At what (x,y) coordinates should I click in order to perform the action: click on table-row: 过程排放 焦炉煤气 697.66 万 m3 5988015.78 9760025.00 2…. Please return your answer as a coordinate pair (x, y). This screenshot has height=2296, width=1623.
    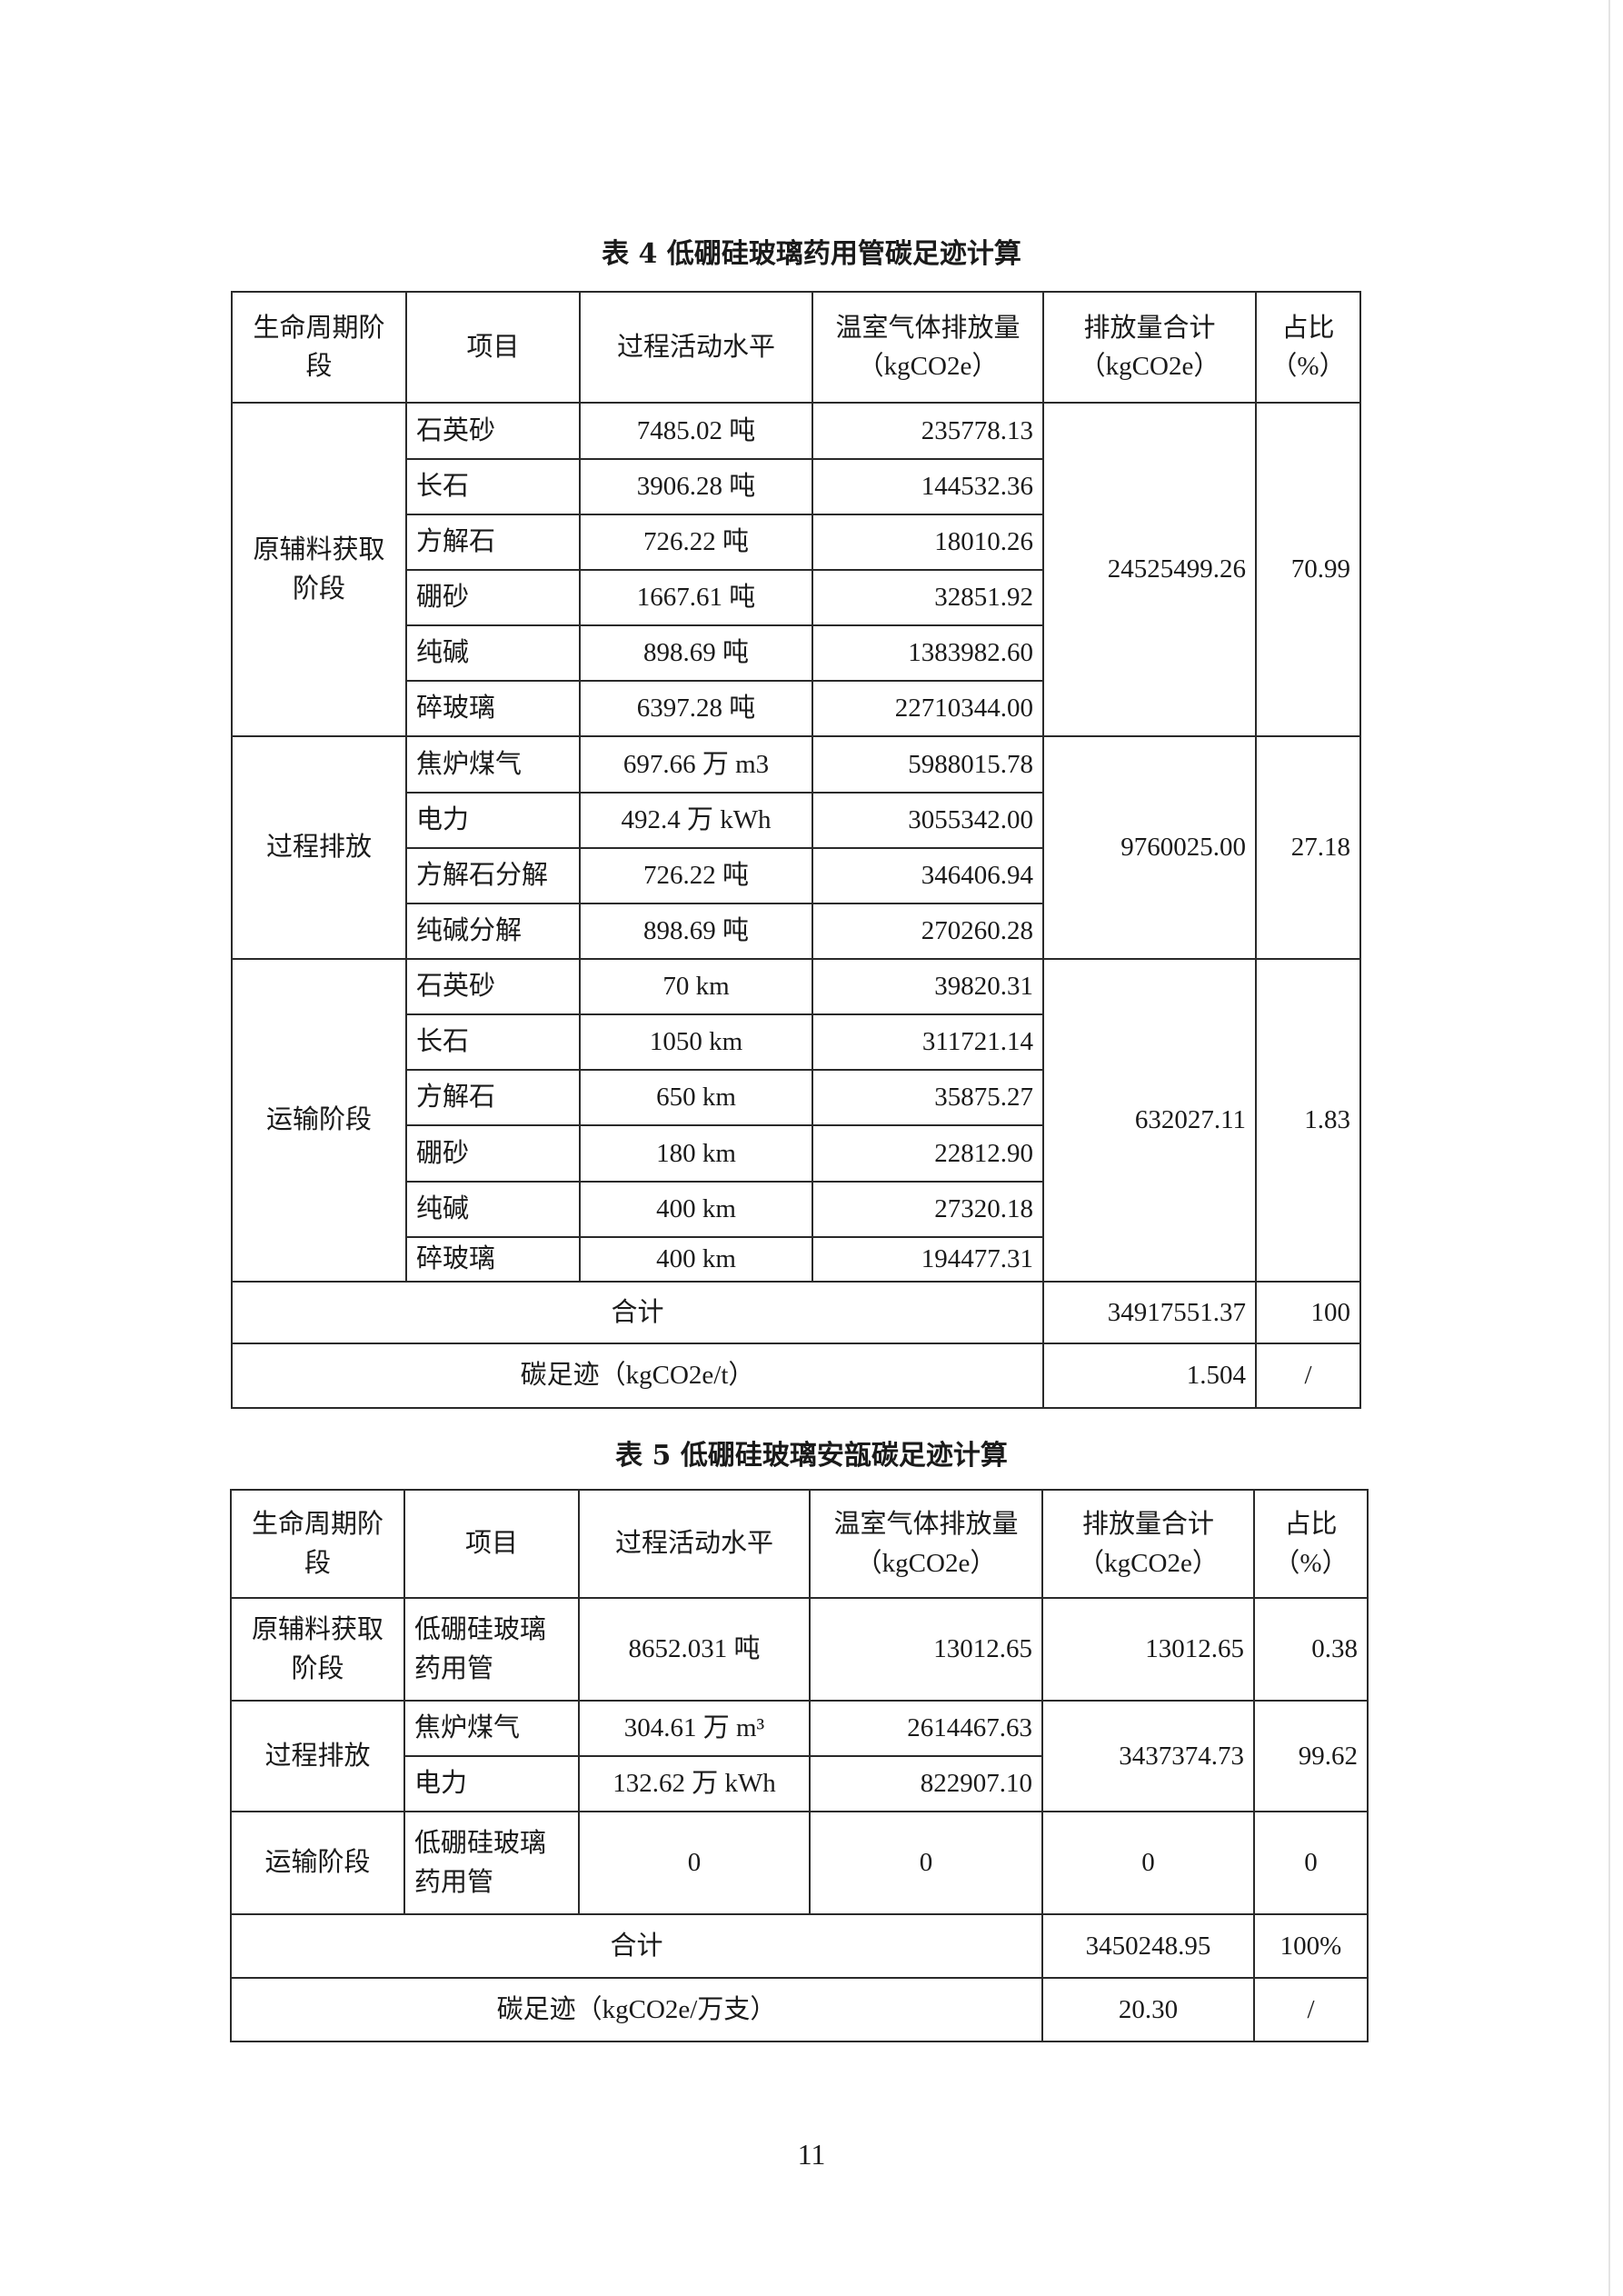
    Looking at the image, I should click on (796, 847).